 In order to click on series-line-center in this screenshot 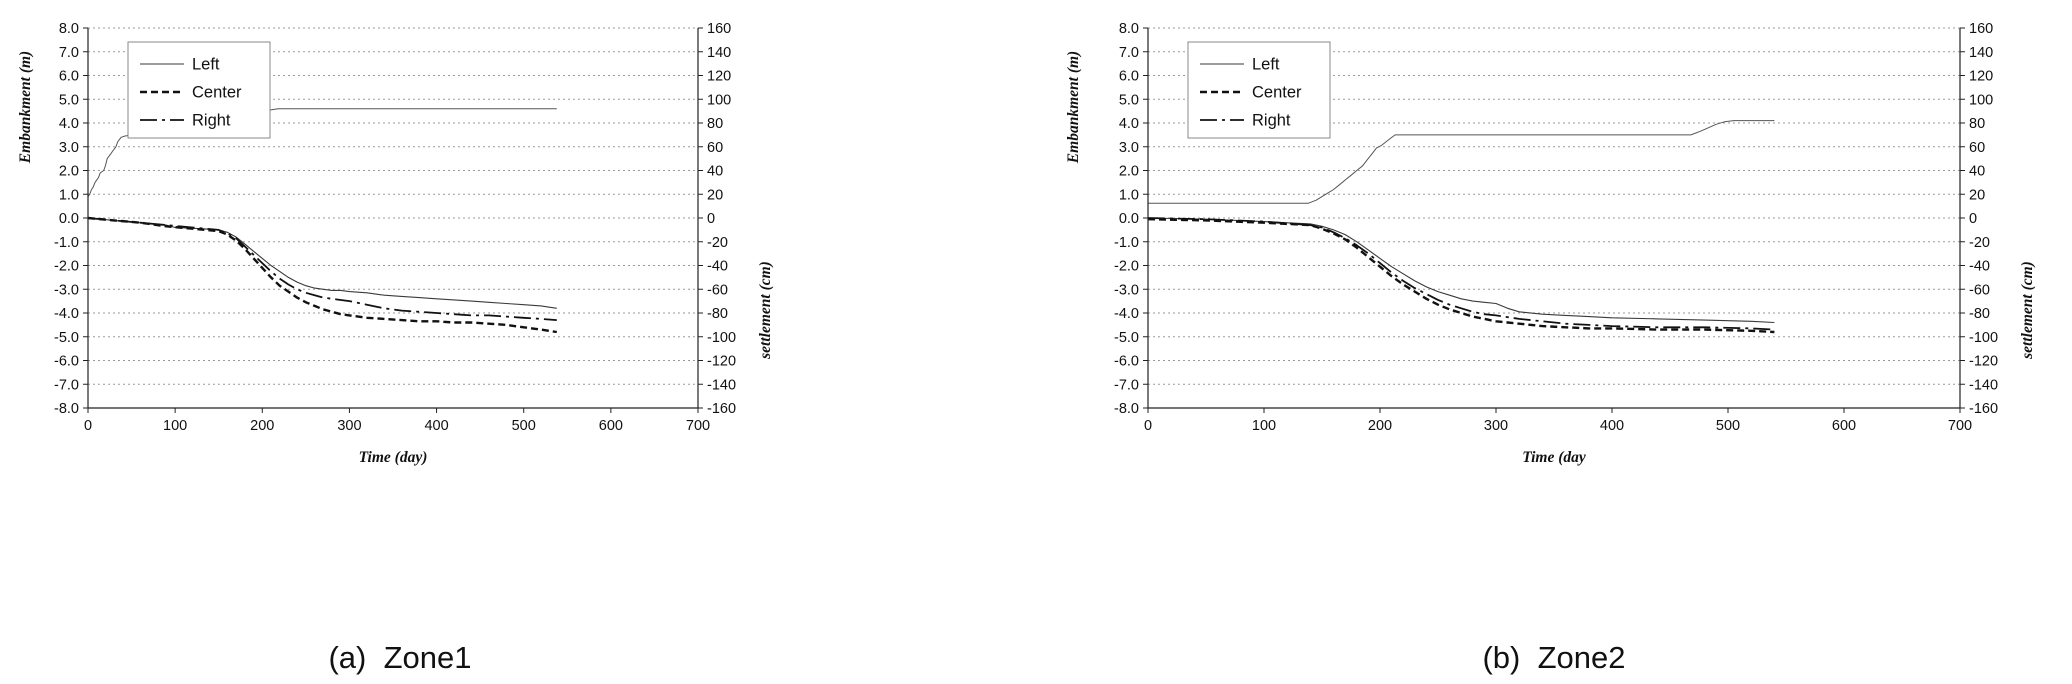, I will do `click(1461, 276)`.